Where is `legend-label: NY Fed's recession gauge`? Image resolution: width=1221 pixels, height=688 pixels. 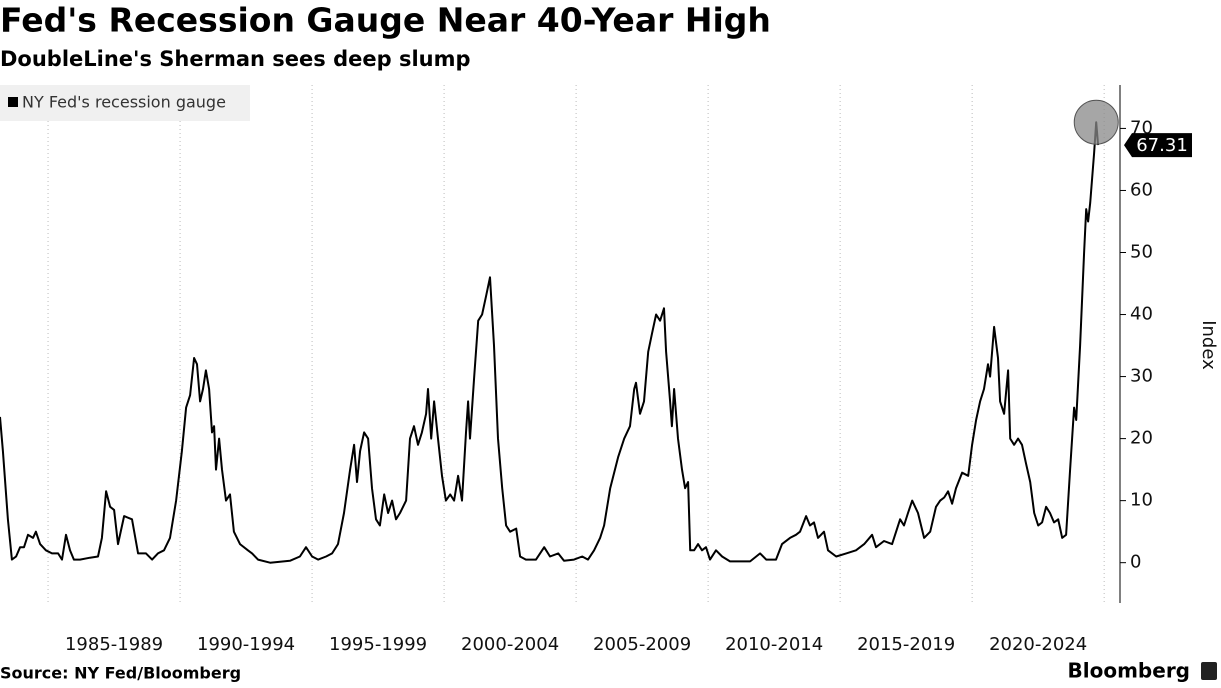
legend-label: NY Fed's recession gauge is located at coordinates (124, 102).